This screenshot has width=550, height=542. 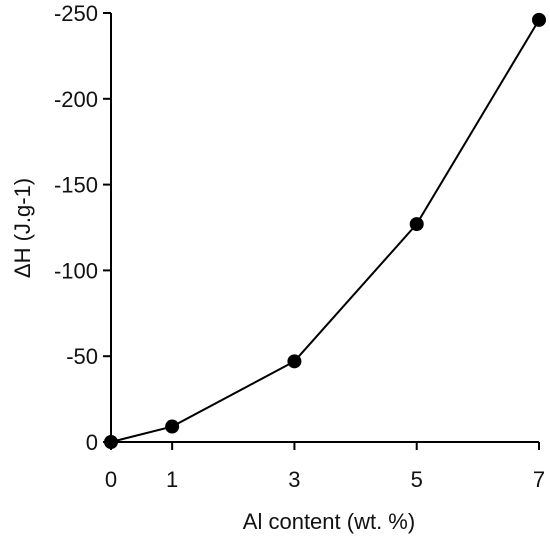 What do you see at coordinates (111, 479) in the screenshot?
I see `x-tick-label: 0` at bounding box center [111, 479].